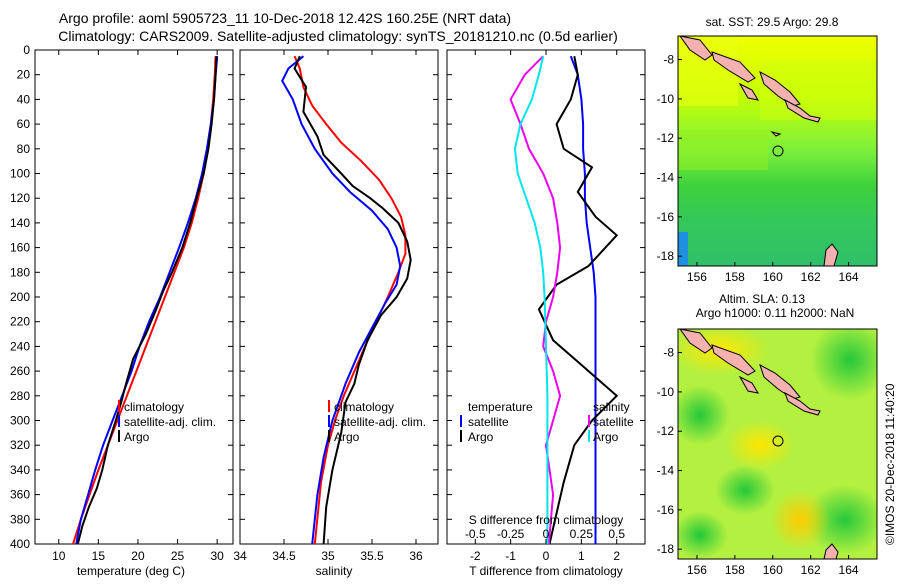 The image size is (900, 585). I want to click on depth-tick-label: 40, so click(24, 99).